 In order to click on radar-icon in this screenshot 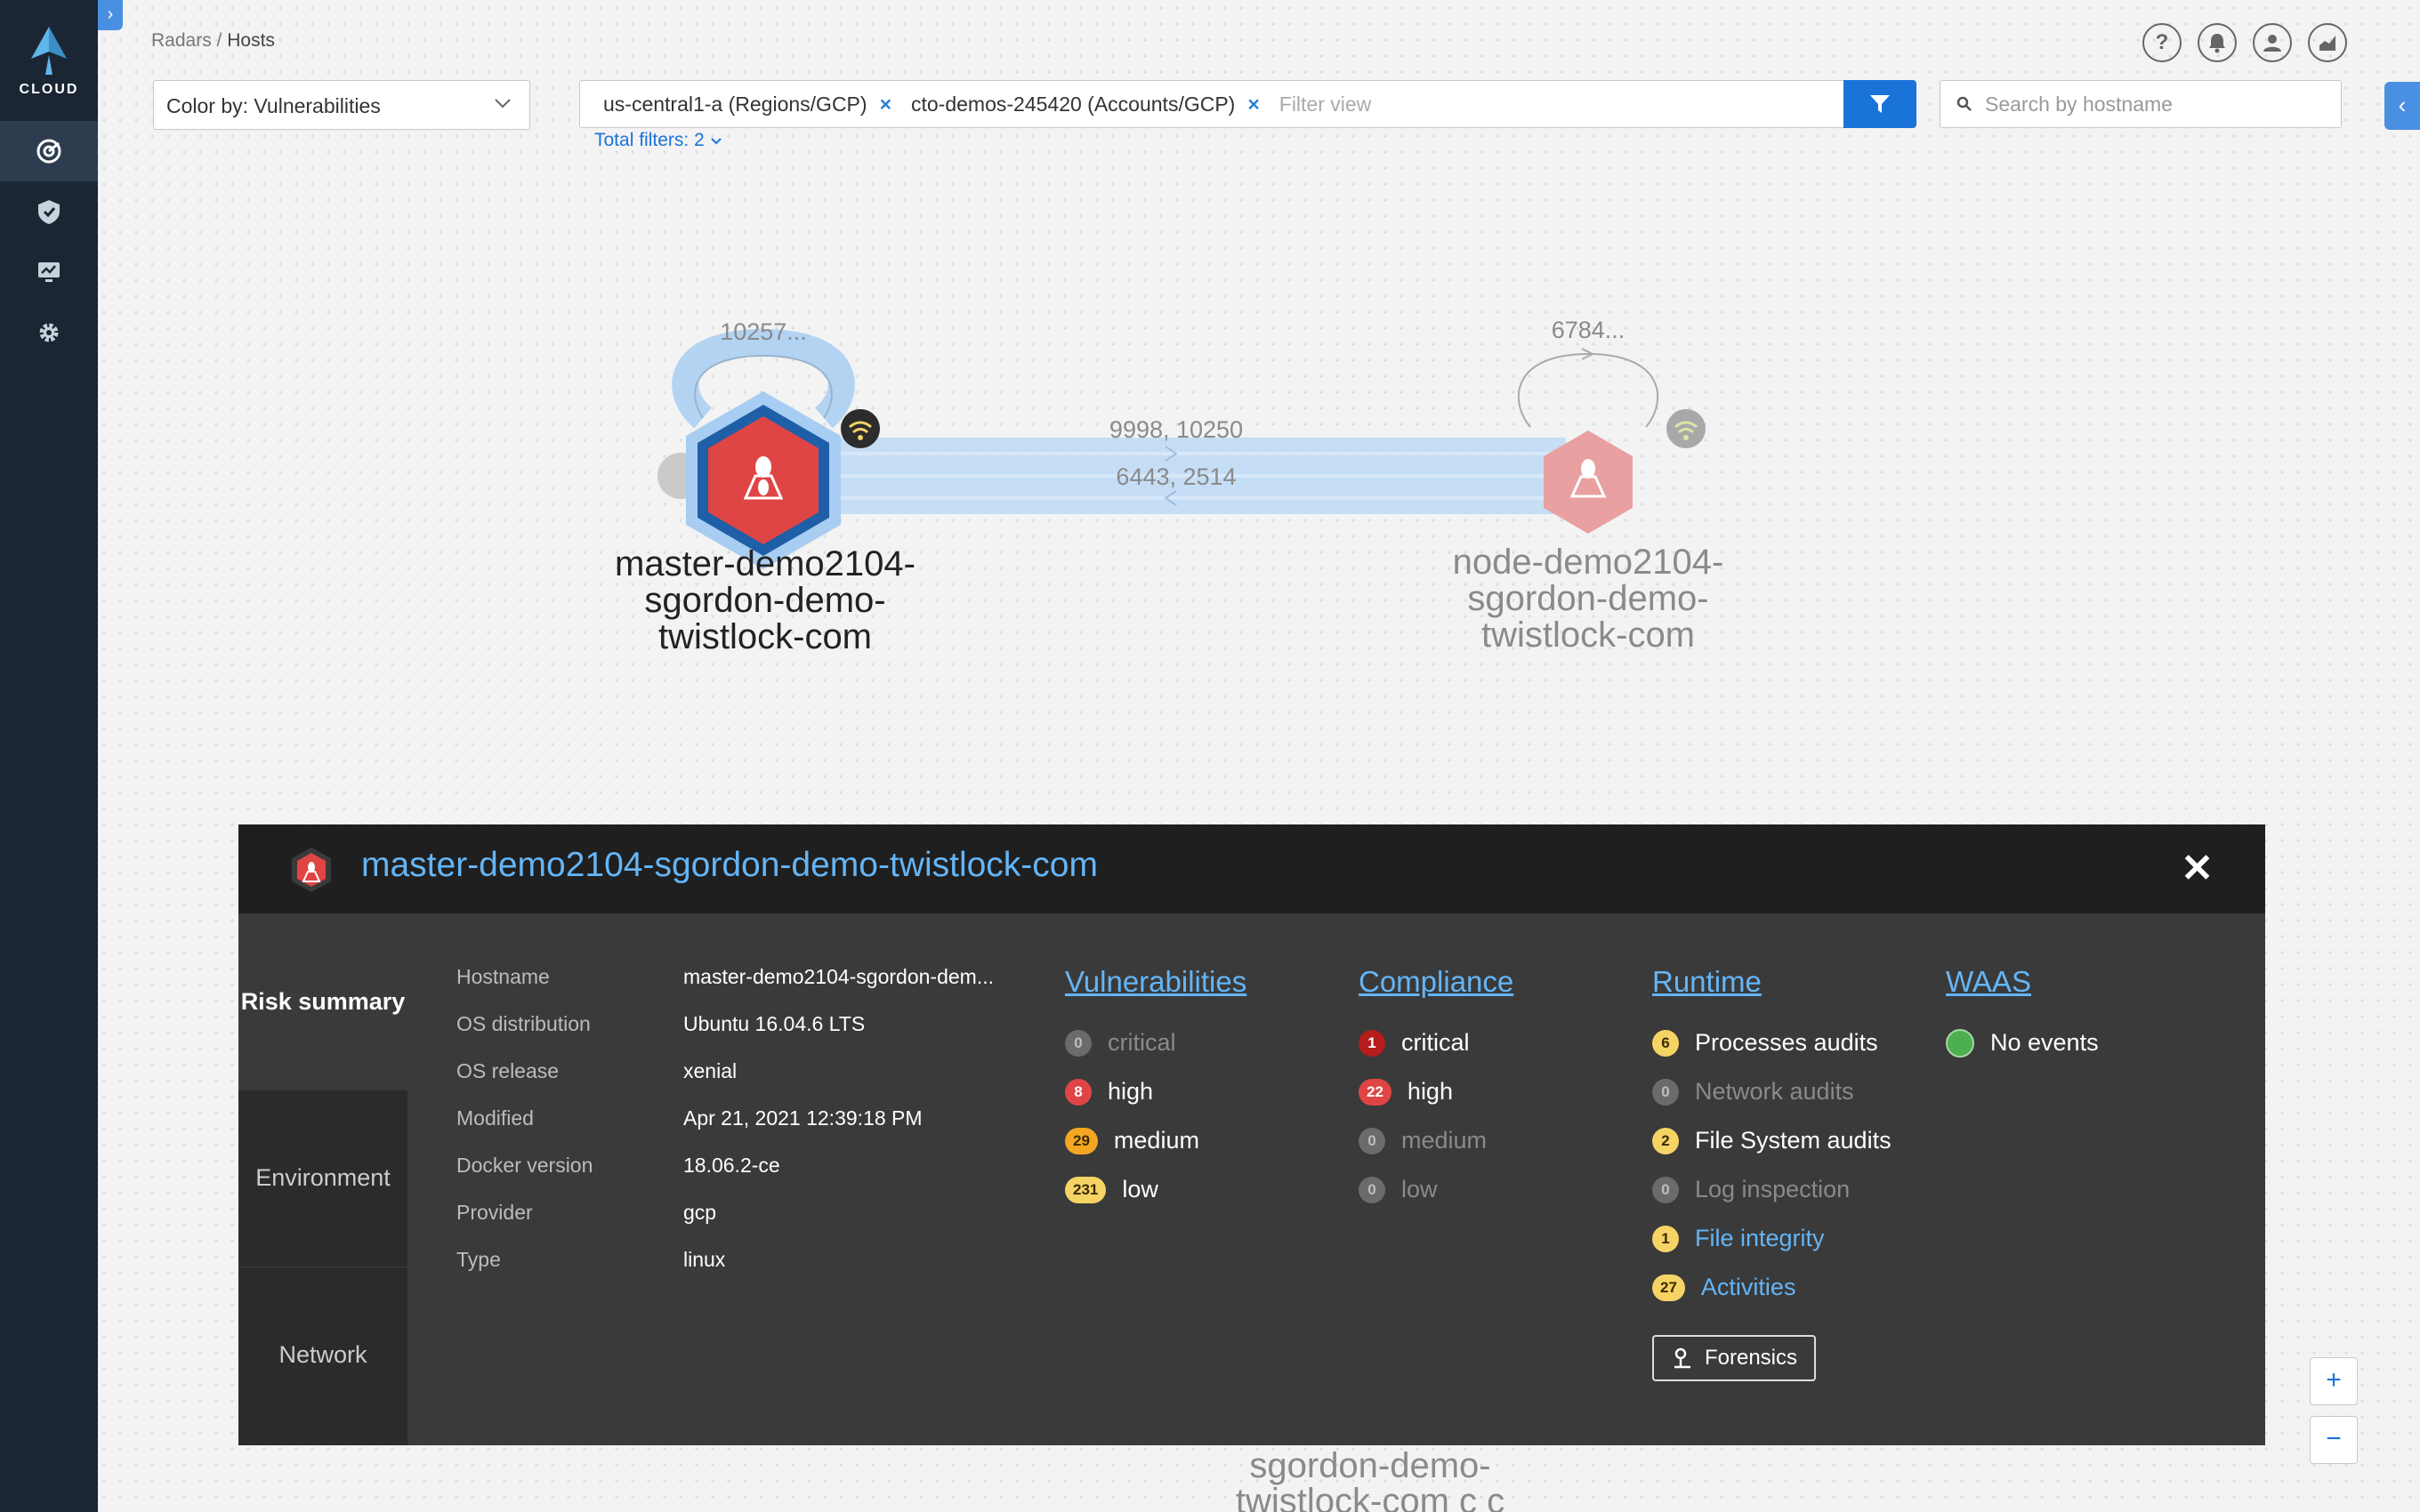, I will do `click(48, 151)`.